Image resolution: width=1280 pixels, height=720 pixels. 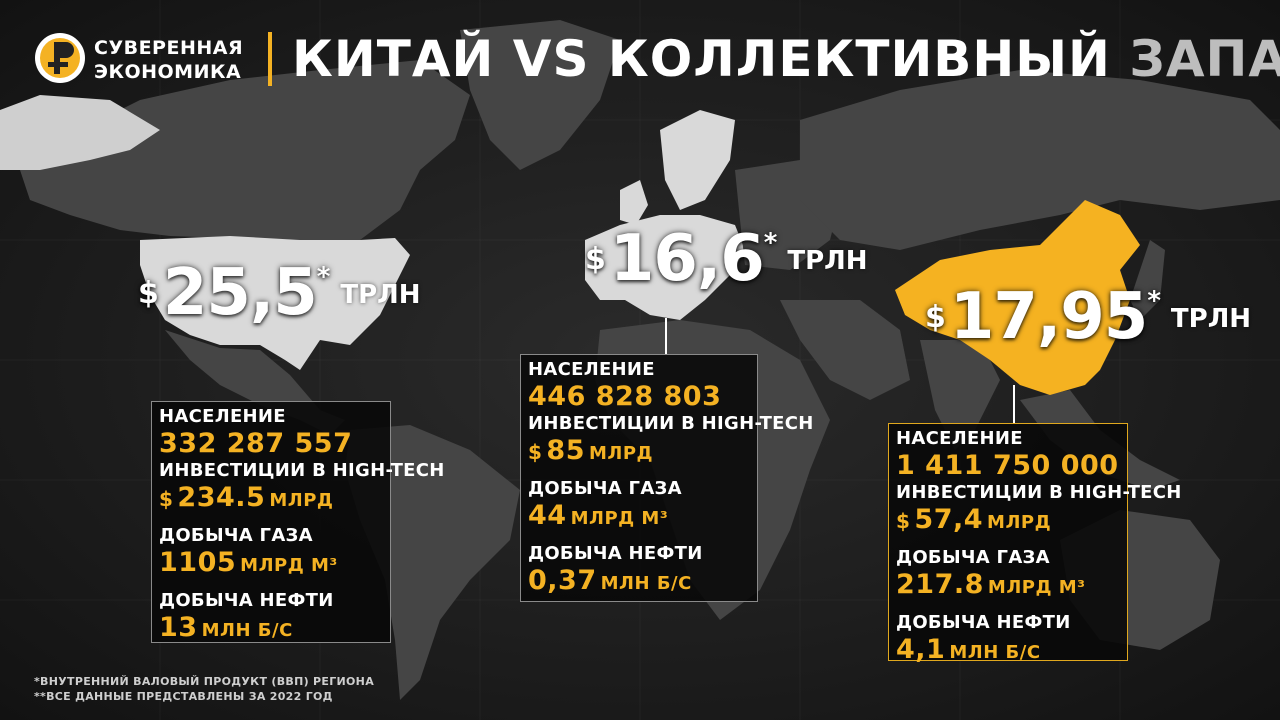 What do you see at coordinates (1147, 280) in the screenshot?
I see `japan-land` at bounding box center [1147, 280].